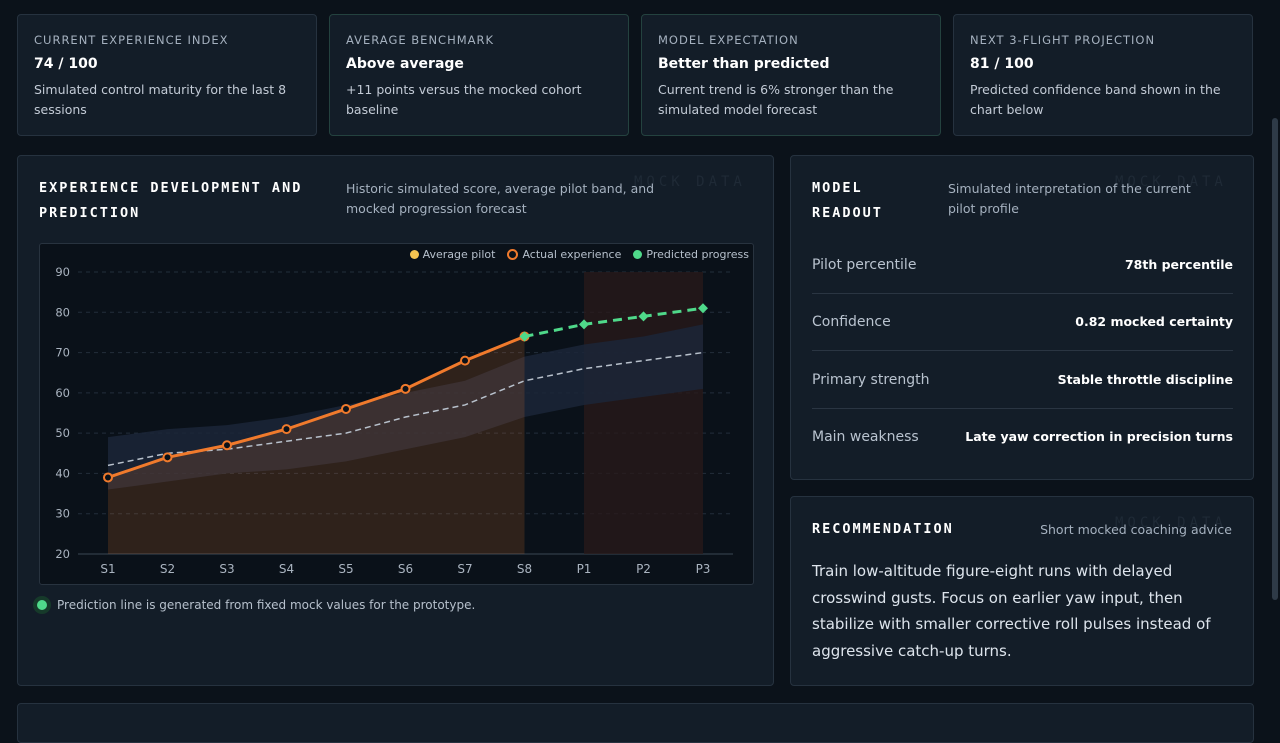  I want to click on legend-item-predicted: Predicted progress, so click(691, 254).